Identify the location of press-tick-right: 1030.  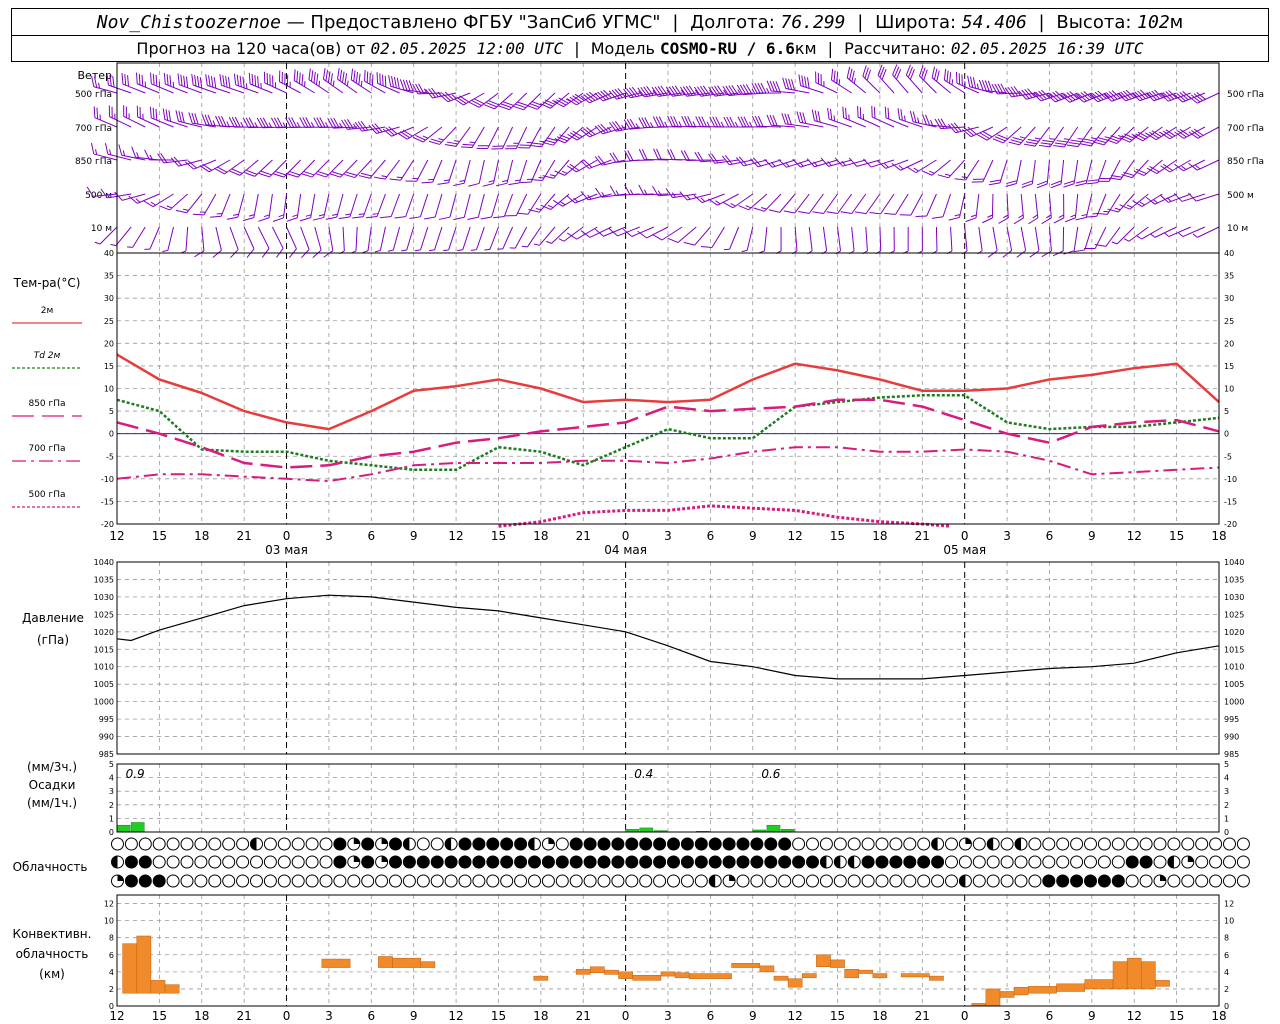
(1234, 597).